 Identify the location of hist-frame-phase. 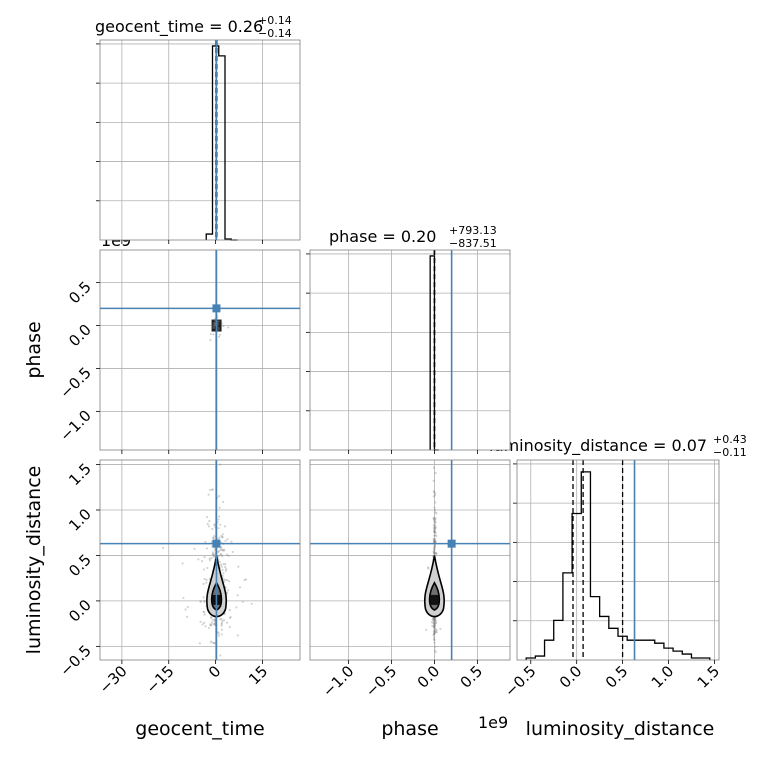
(410, 350).